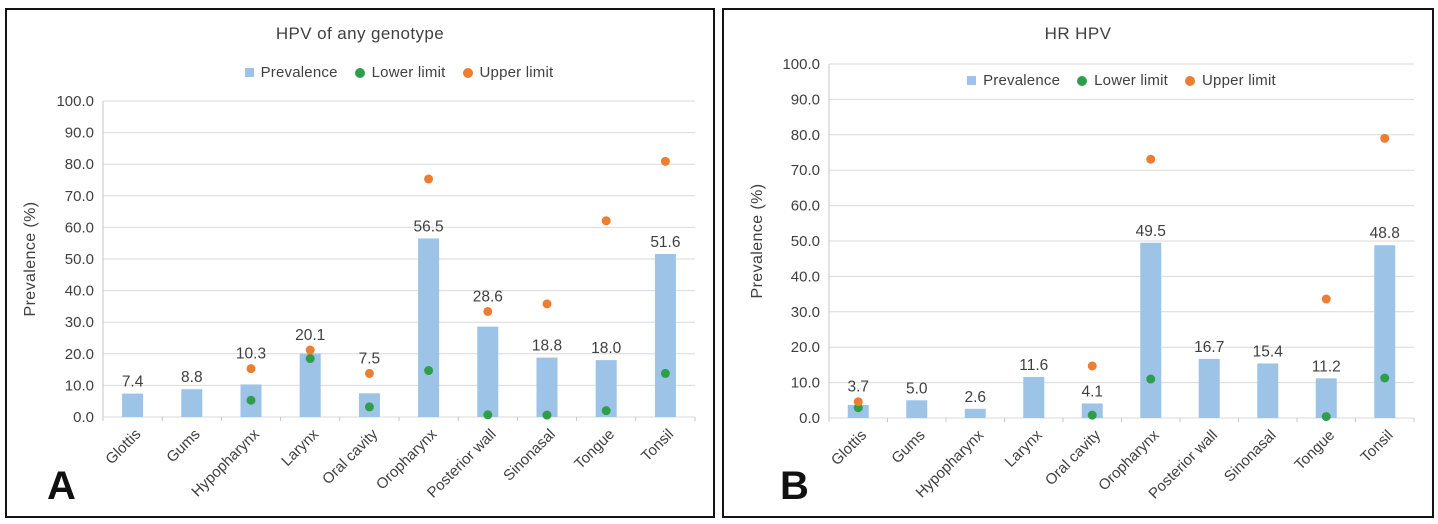  Describe the element at coordinates (1385, 233) in the screenshot. I see `svg-text: 48.8` at that location.